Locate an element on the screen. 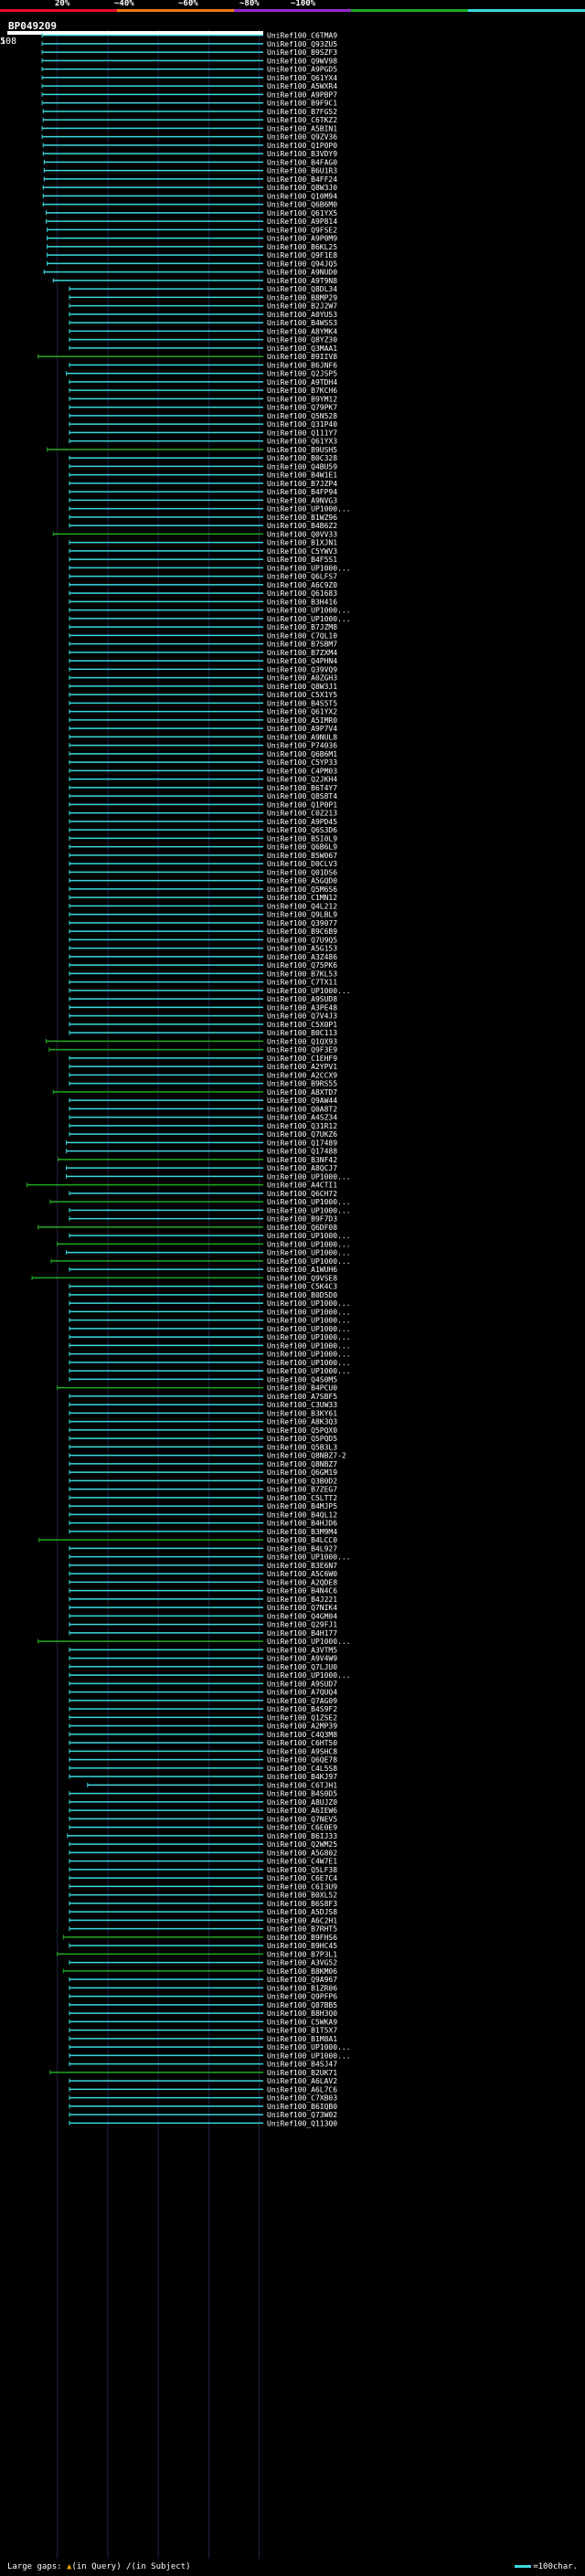 This screenshot has width=585, height=2576. hit-label: UniRef100_Q4S0M5 is located at coordinates (302, 1379).